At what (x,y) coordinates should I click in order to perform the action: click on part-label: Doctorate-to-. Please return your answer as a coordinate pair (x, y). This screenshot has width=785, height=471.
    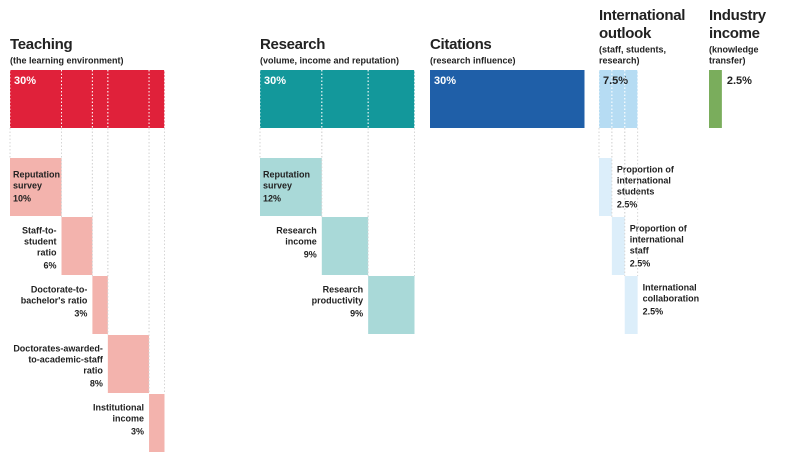
    Looking at the image, I should click on (59, 289).